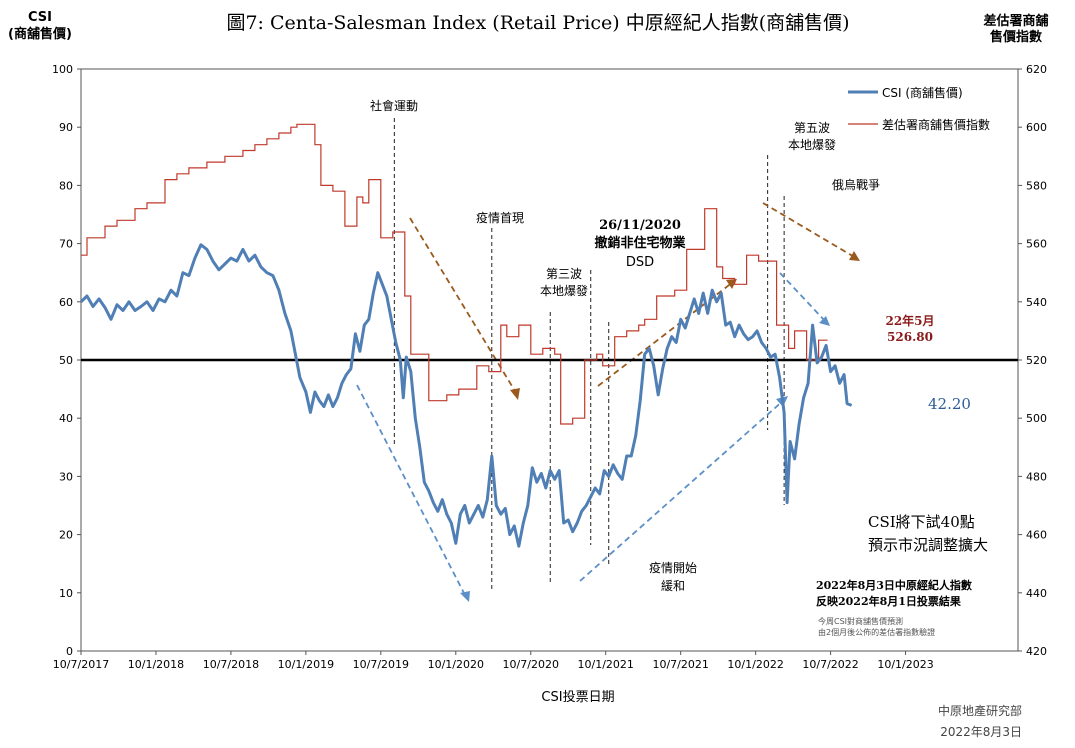 The width and height of the screenshot is (1075, 748). Describe the element at coordinates (1036, 418) in the screenshot. I see `y-right-tick-label: 500` at that location.